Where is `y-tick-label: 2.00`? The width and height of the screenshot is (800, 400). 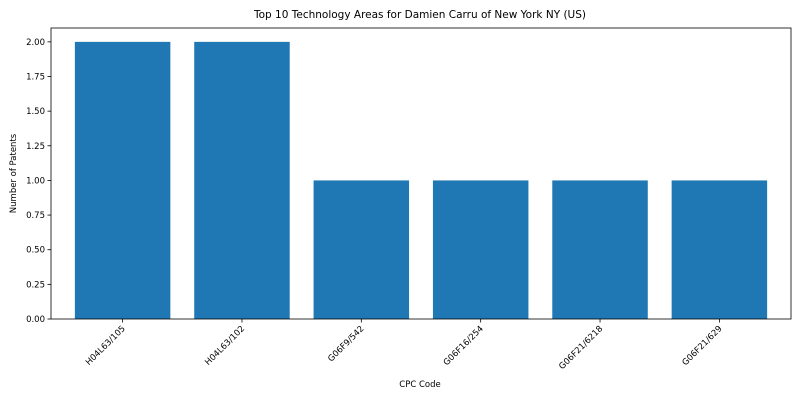
y-tick-label: 2.00 is located at coordinates (35, 43).